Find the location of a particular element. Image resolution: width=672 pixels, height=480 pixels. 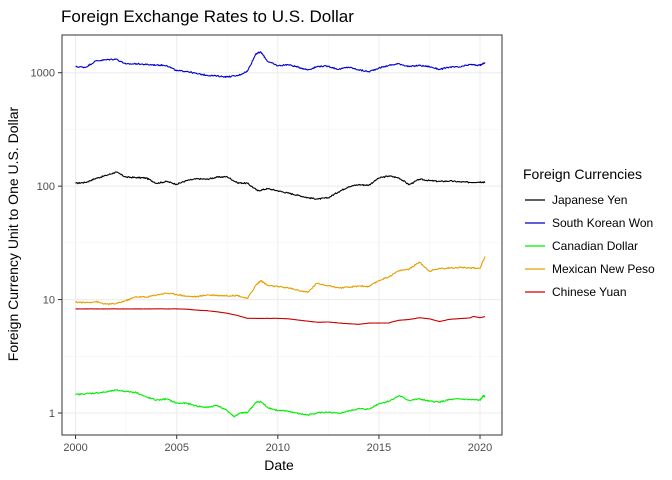

legend-item: Mexican New Peso is located at coordinates (590, 269).